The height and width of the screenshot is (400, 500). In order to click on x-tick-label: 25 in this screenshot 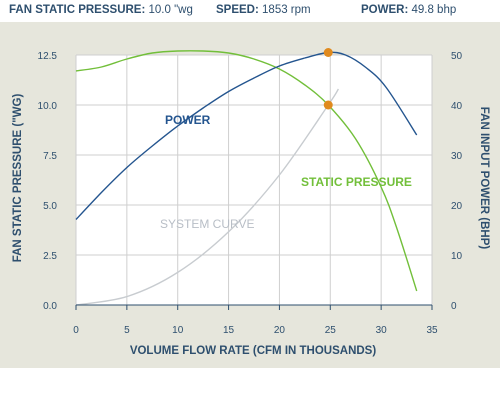, I will do `click(331, 330)`.